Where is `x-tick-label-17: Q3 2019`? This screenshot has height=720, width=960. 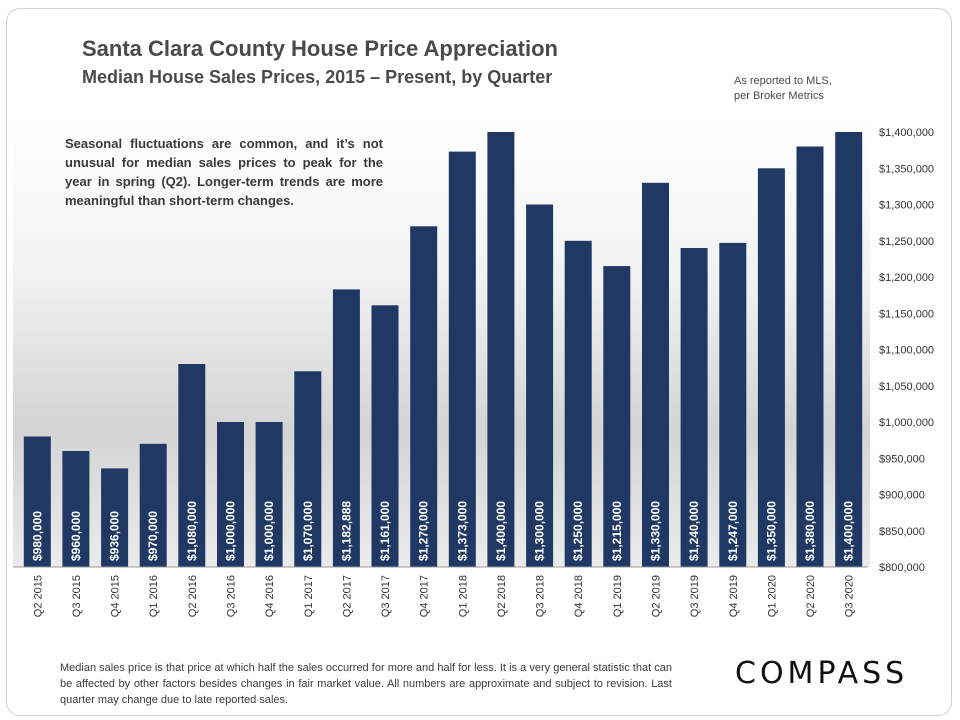
x-tick-label-17: Q3 2019 is located at coordinates (695, 596).